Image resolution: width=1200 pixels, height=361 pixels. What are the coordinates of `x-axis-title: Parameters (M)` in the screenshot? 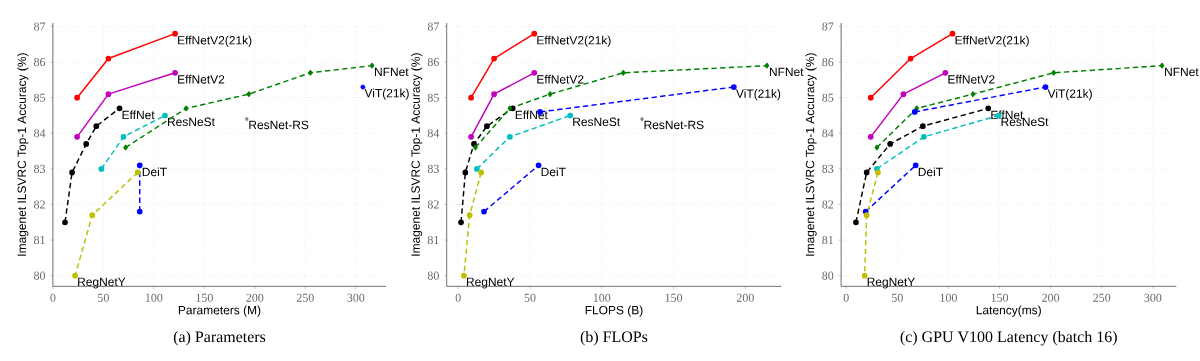 It's located at (219, 311).